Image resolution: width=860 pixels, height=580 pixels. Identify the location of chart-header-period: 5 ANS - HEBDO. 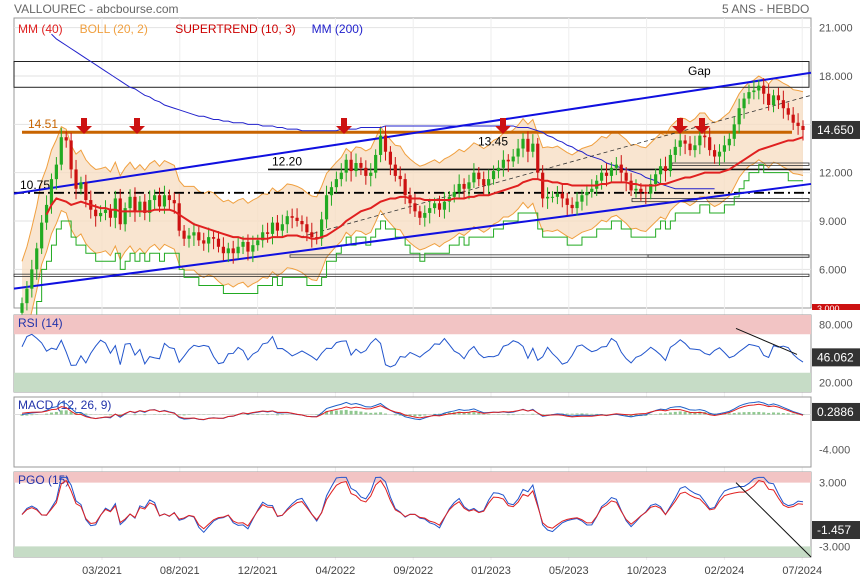
(766, 9).